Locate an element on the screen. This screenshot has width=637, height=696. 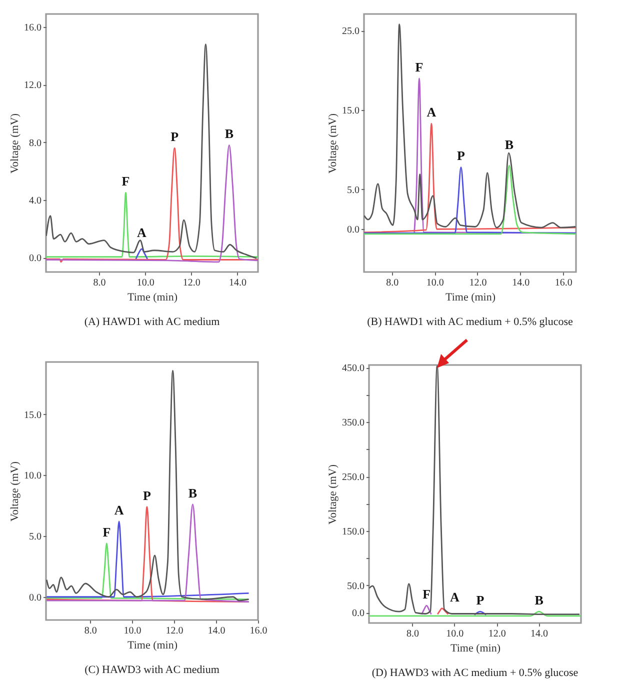
text: (C) HAWD3 with AC medium is located at coordinates (152, 670).